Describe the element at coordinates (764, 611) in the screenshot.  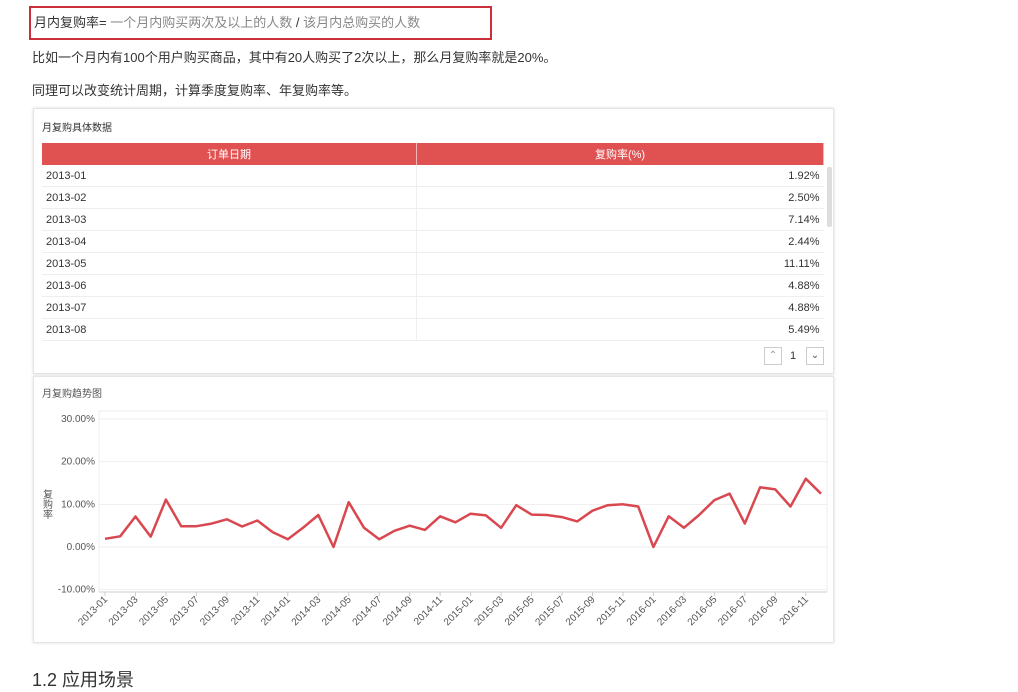
I see `x-tick-label: 2016-09` at that location.